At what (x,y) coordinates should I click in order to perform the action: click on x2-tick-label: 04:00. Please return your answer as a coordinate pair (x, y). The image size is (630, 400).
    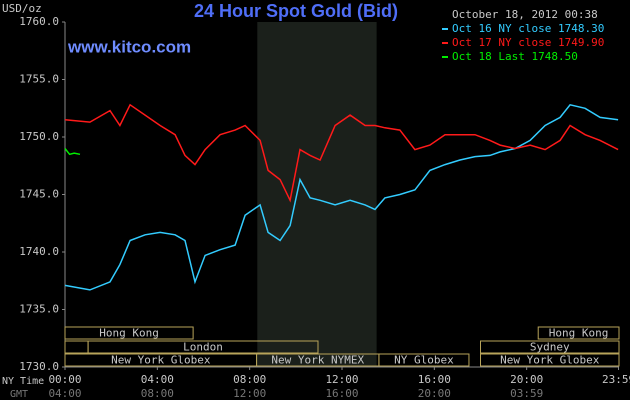
    Looking at the image, I should click on (64, 393).